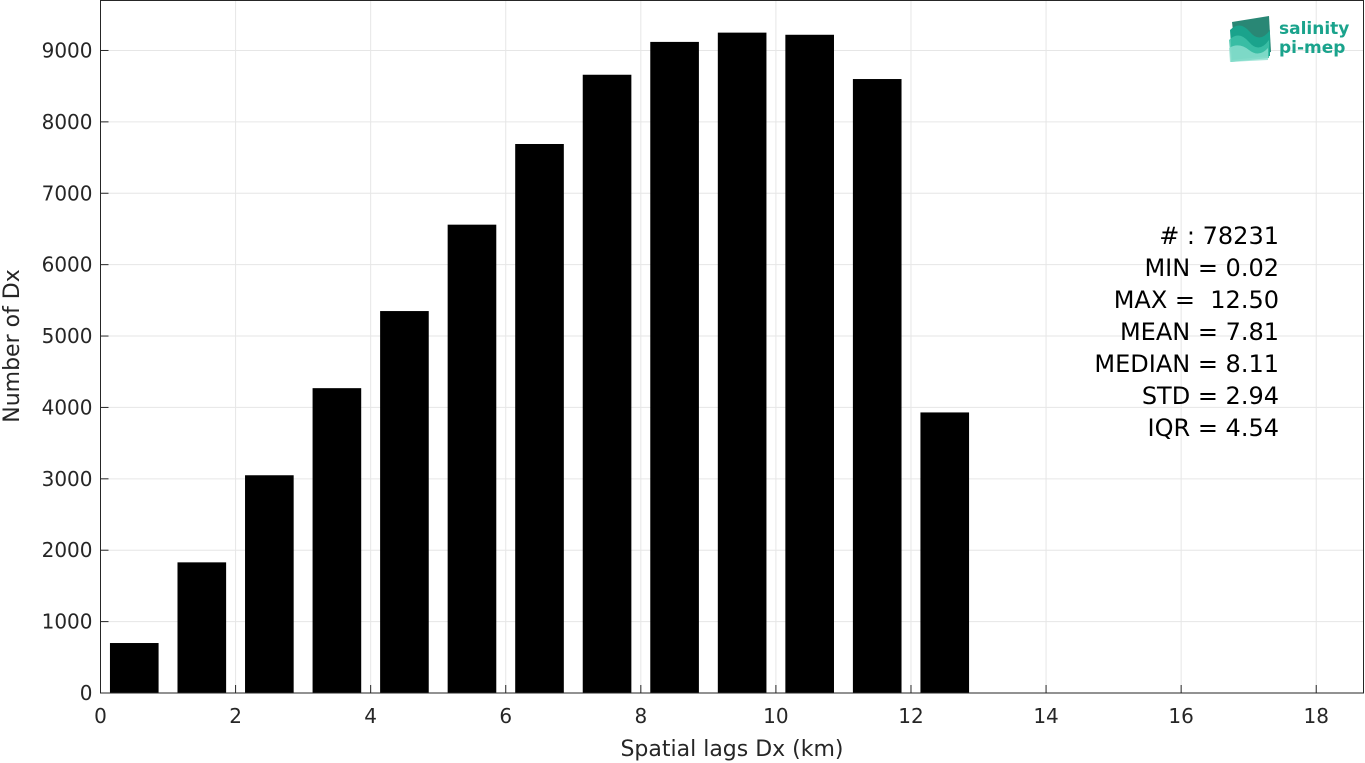 The width and height of the screenshot is (1365, 763). Describe the element at coordinates (1045, 716) in the screenshot. I see `x-tick-label: 14` at that location.